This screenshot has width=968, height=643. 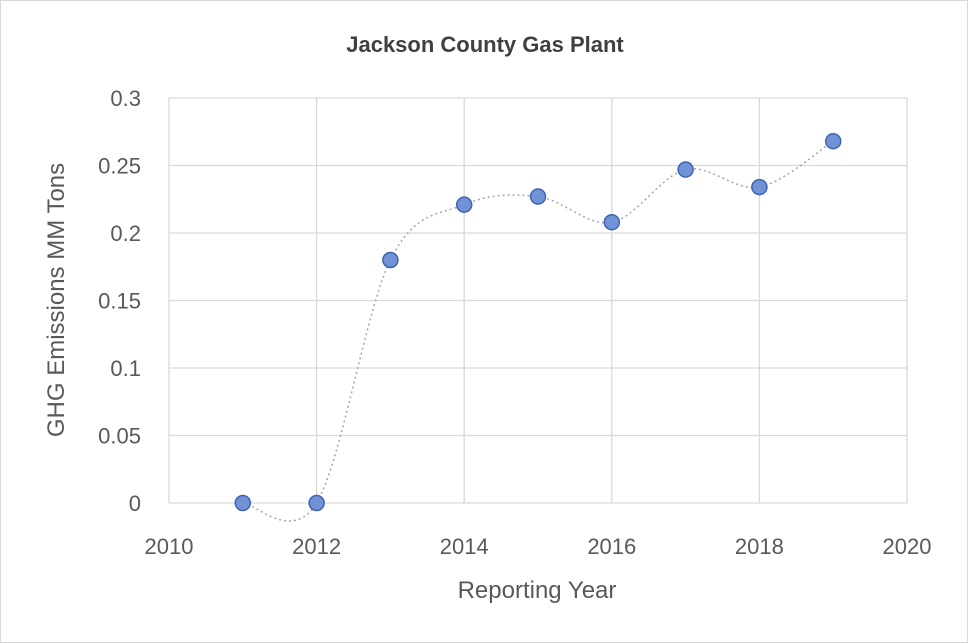 I want to click on y-tick-label: 0, so click(x=135, y=503).